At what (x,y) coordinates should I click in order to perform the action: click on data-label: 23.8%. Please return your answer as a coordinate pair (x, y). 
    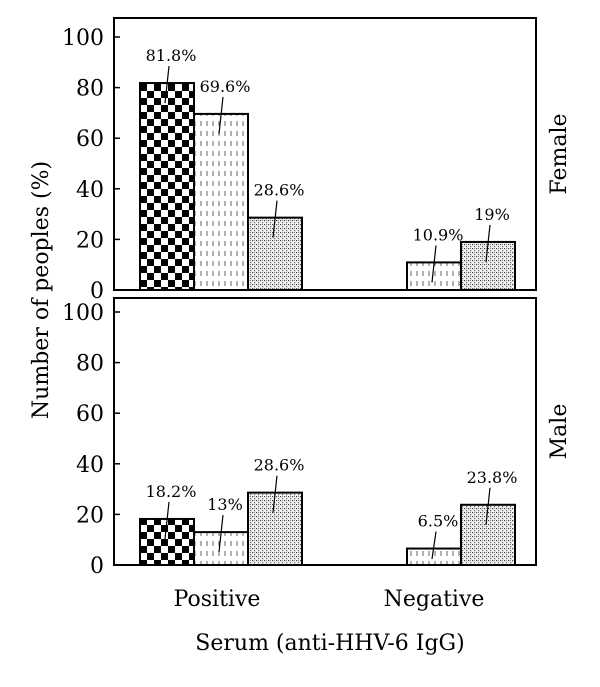
    Looking at the image, I should click on (492, 477).